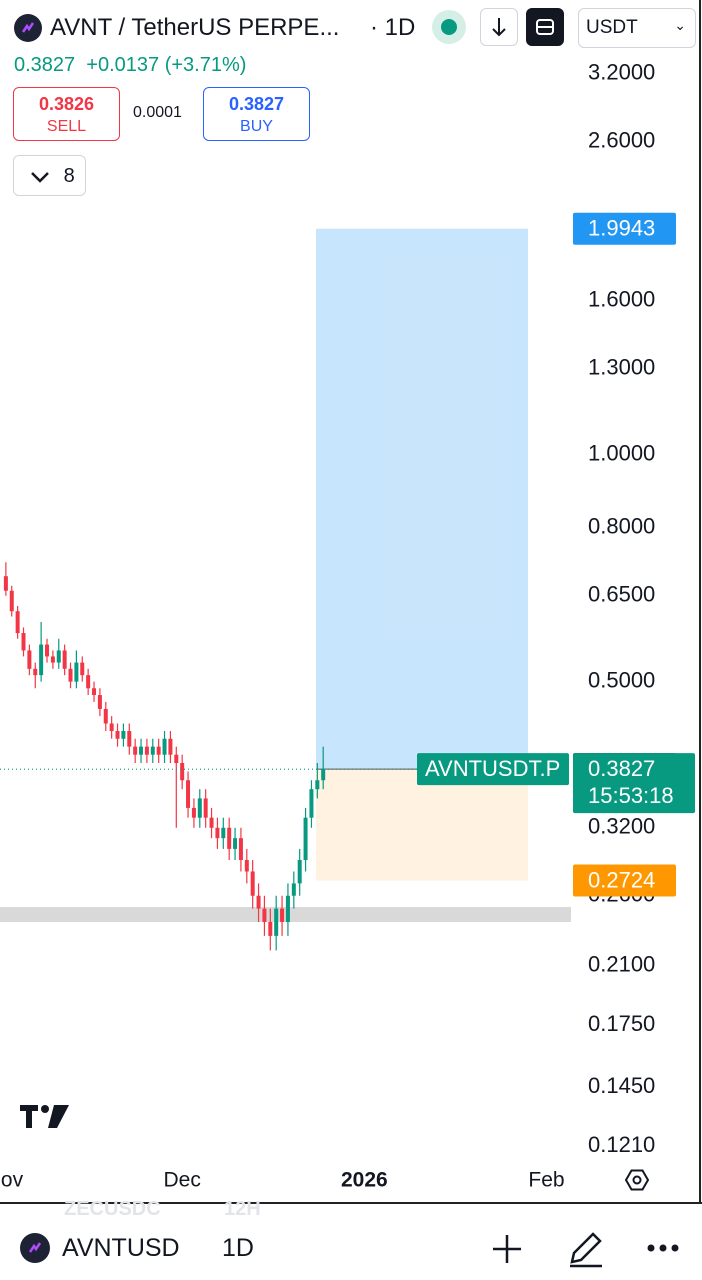 The height and width of the screenshot is (1280, 702). Describe the element at coordinates (621, 1023) in the screenshot. I see `y-tick-label: 0.1750` at that location.